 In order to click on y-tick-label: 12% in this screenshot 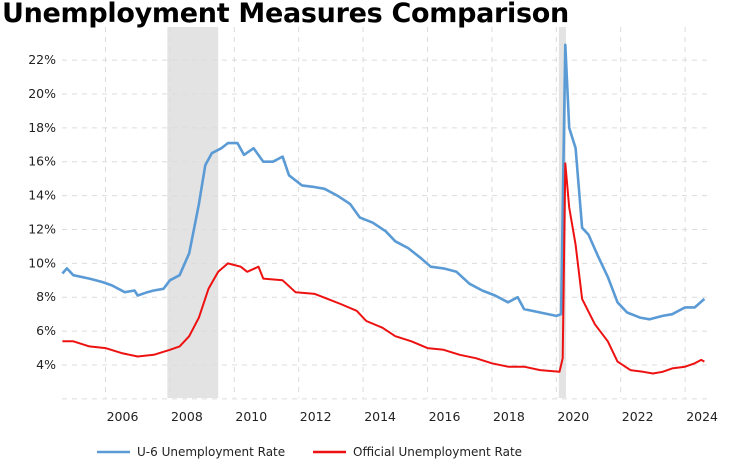, I will do `click(42, 228)`.